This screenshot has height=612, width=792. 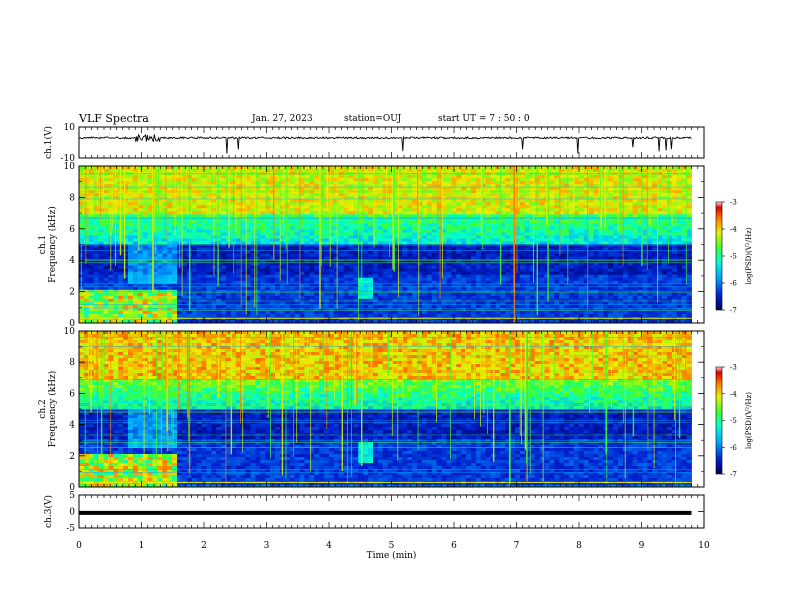 What do you see at coordinates (68, 159) in the screenshot?
I see `y-tick-label: -10` at bounding box center [68, 159].